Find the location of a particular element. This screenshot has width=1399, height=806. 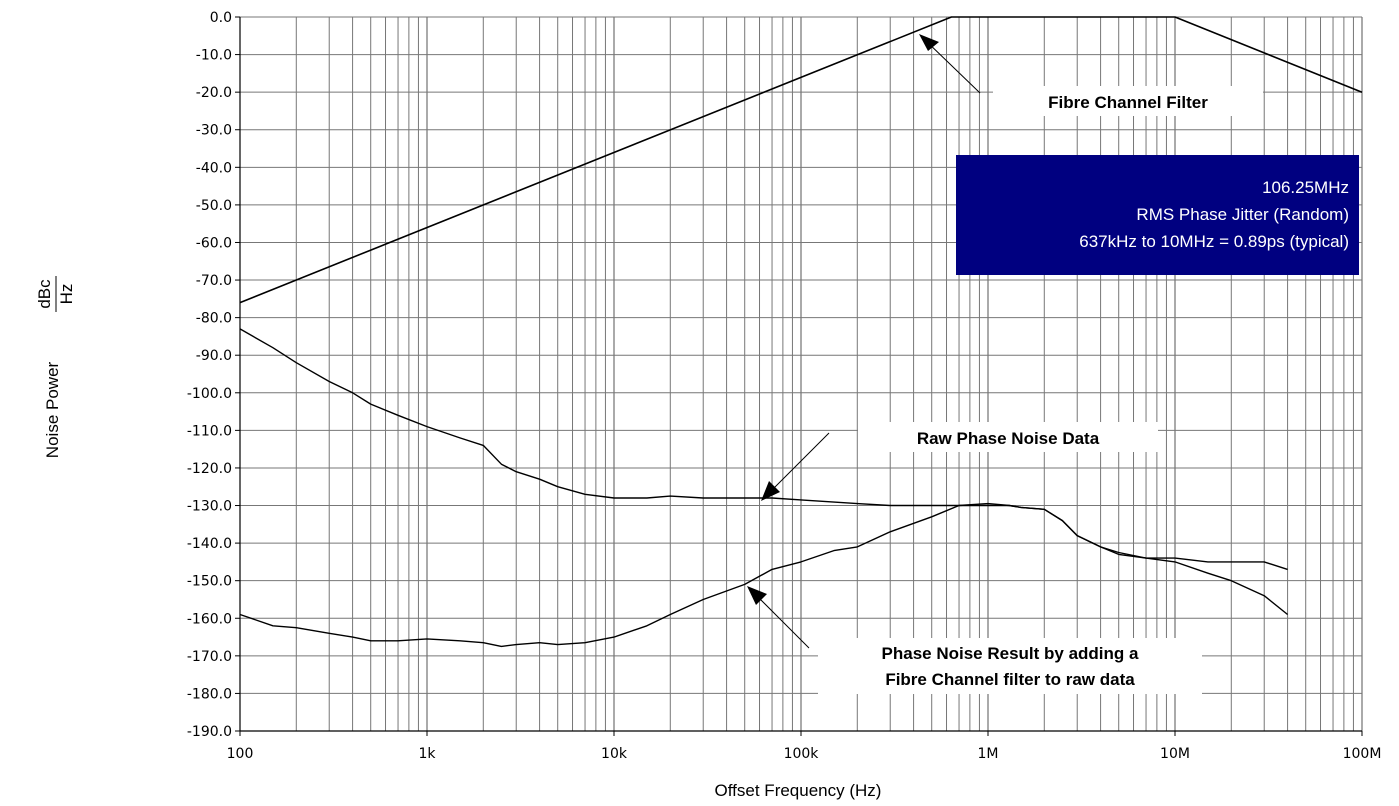

y-tick-label: -80.0 is located at coordinates (214, 319).